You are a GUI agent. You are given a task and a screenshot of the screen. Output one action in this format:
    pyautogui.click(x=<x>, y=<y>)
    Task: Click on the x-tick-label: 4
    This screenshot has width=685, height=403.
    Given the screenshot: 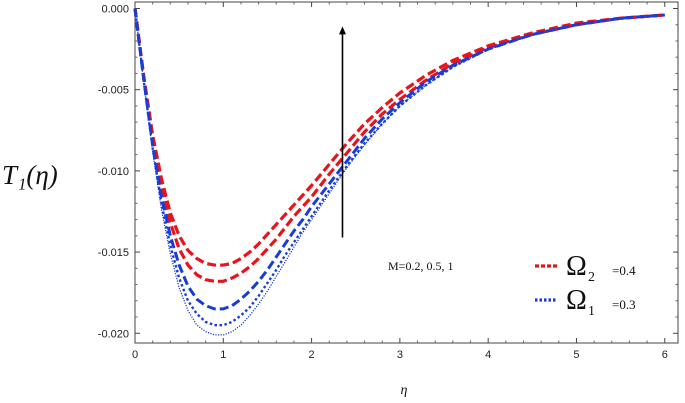 What is the action you would take?
    pyautogui.click(x=488, y=355)
    